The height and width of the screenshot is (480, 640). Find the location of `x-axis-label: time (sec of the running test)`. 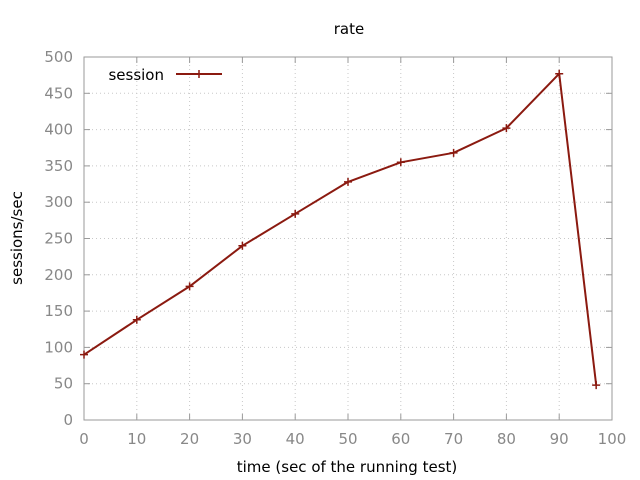

x-axis-label: time (sec of the running test) is located at coordinates (347, 467).